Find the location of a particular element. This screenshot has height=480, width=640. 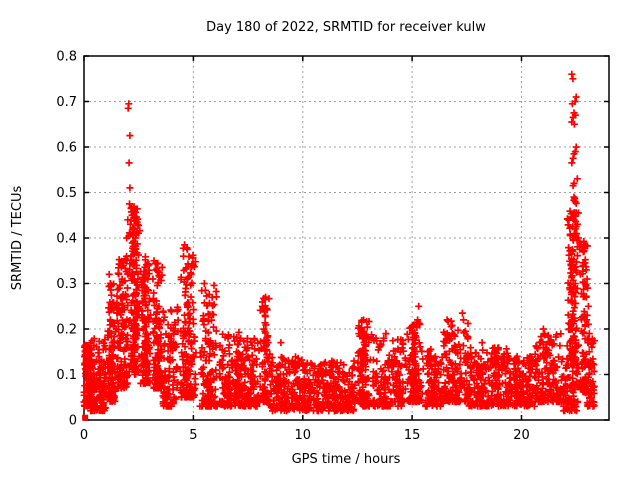

x-axis-label: GPS time / hours is located at coordinates (346, 459).